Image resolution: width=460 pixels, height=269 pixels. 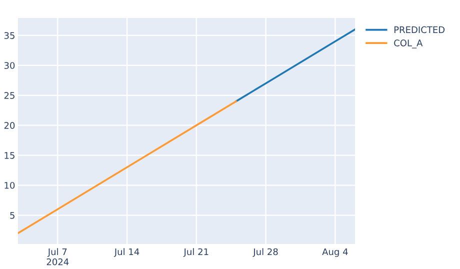 What do you see at coordinates (9, 35) in the screenshot?
I see `y-tick-label: 35` at bounding box center [9, 35].